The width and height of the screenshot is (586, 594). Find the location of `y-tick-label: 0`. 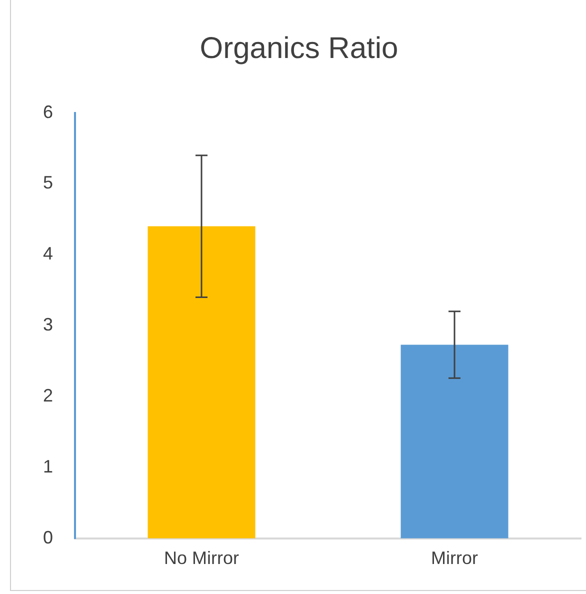

y-tick-label: 0 is located at coordinates (48, 537).